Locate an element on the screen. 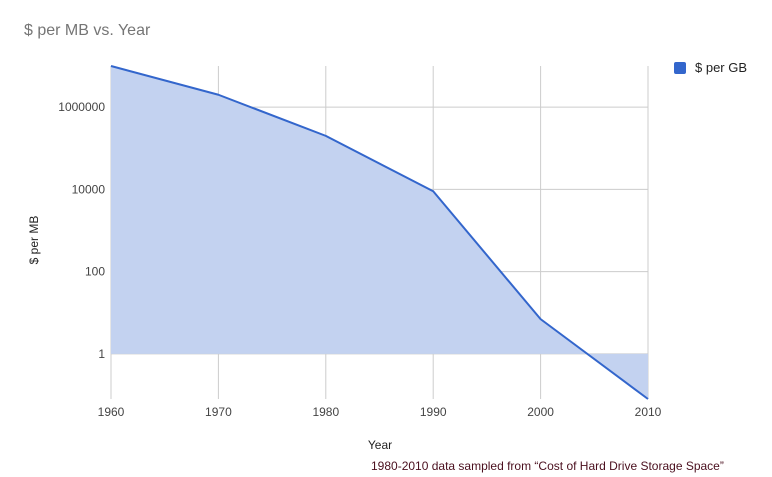 The height and width of the screenshot is (477, 772). x-tick-label: 1970 is located at coordinates (218, 412).